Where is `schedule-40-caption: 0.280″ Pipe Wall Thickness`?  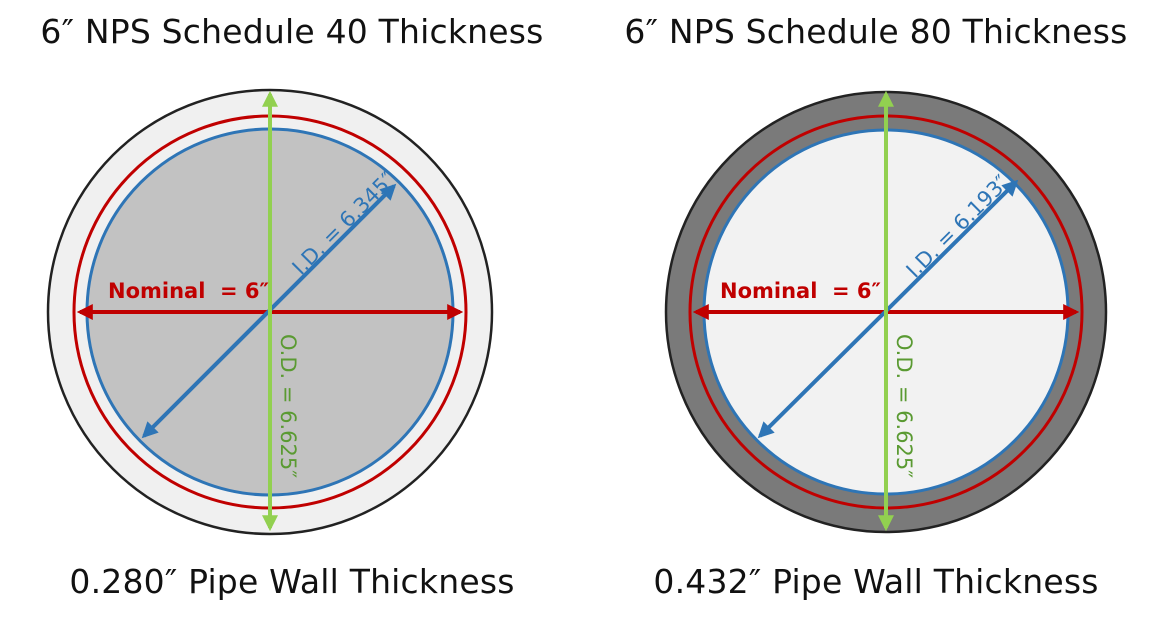
schedule-40-caption: 0.280″ Pipe Wall Thickness is located at coordinates (292, 581).